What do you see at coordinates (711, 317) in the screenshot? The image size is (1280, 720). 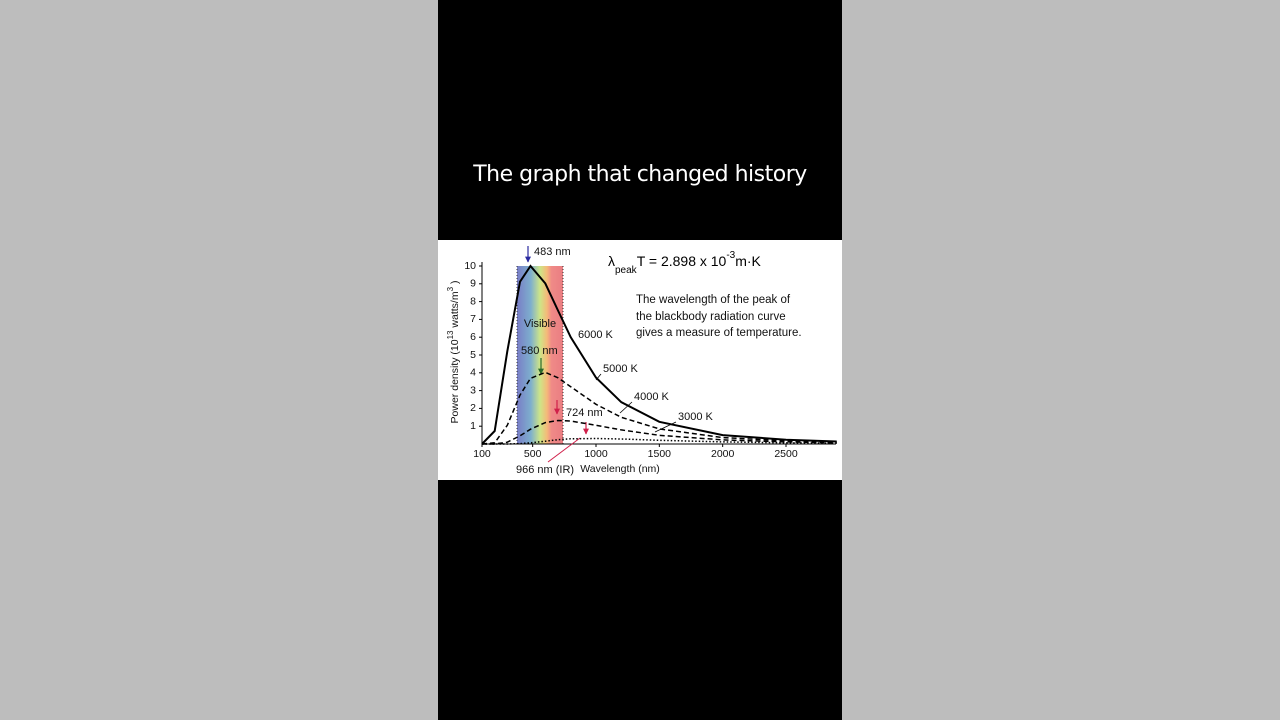 I see `description-line: the blackbody radiation curve` at bounding box center [711, 317].